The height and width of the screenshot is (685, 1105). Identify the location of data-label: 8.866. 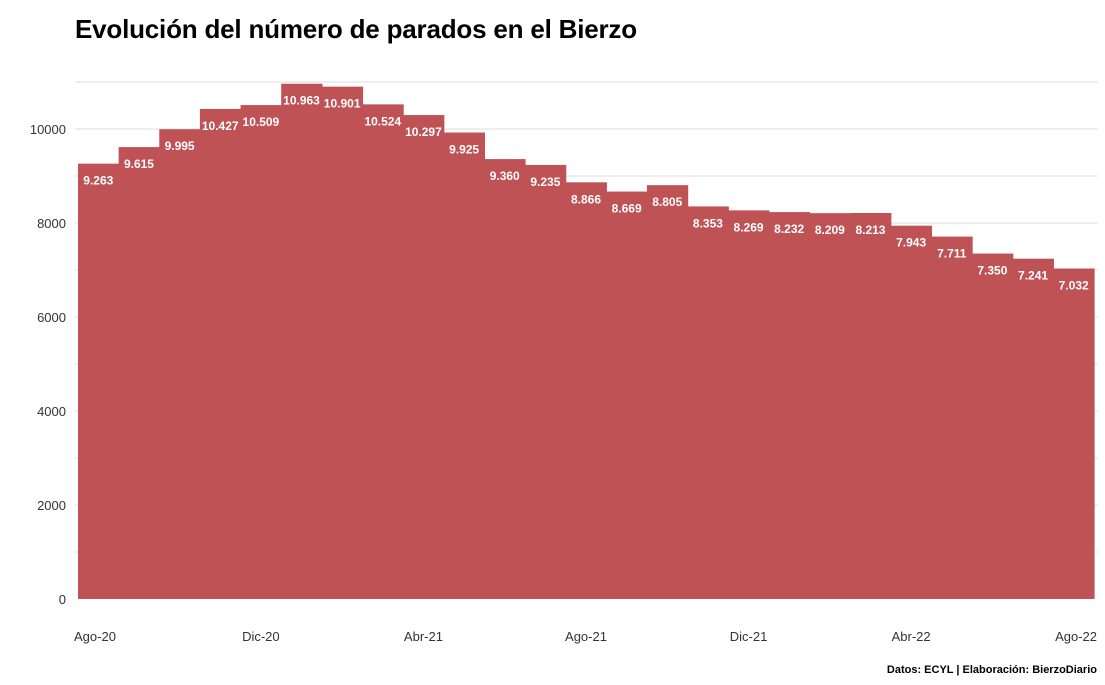
(586, 199).